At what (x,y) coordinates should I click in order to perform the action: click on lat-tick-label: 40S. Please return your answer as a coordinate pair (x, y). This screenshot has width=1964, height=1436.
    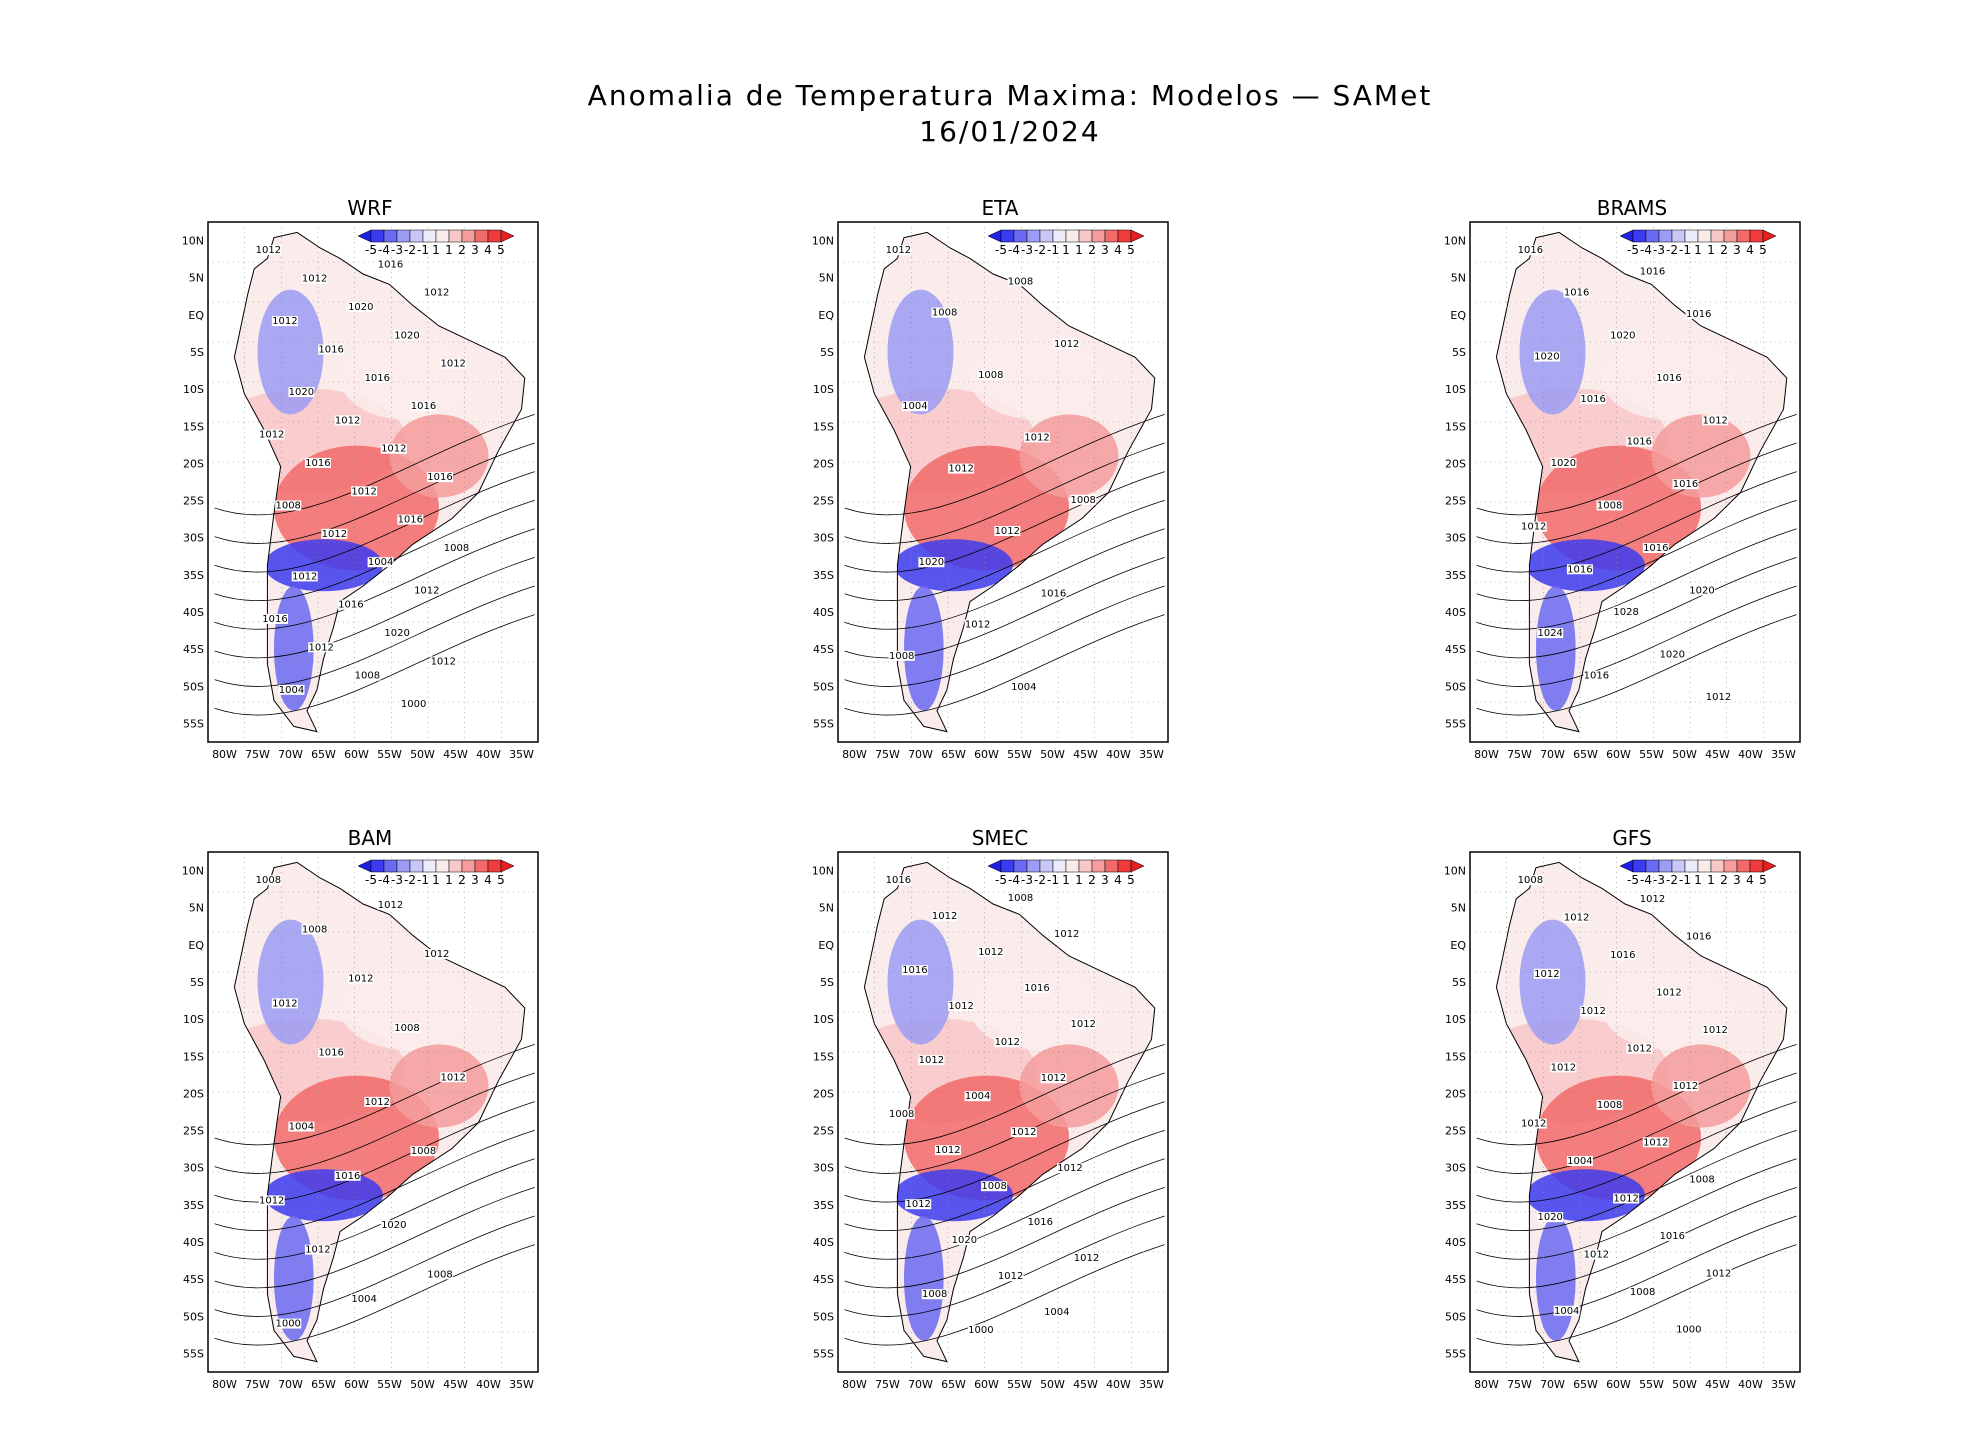
    Looking at the image, I should click on (193, 612).